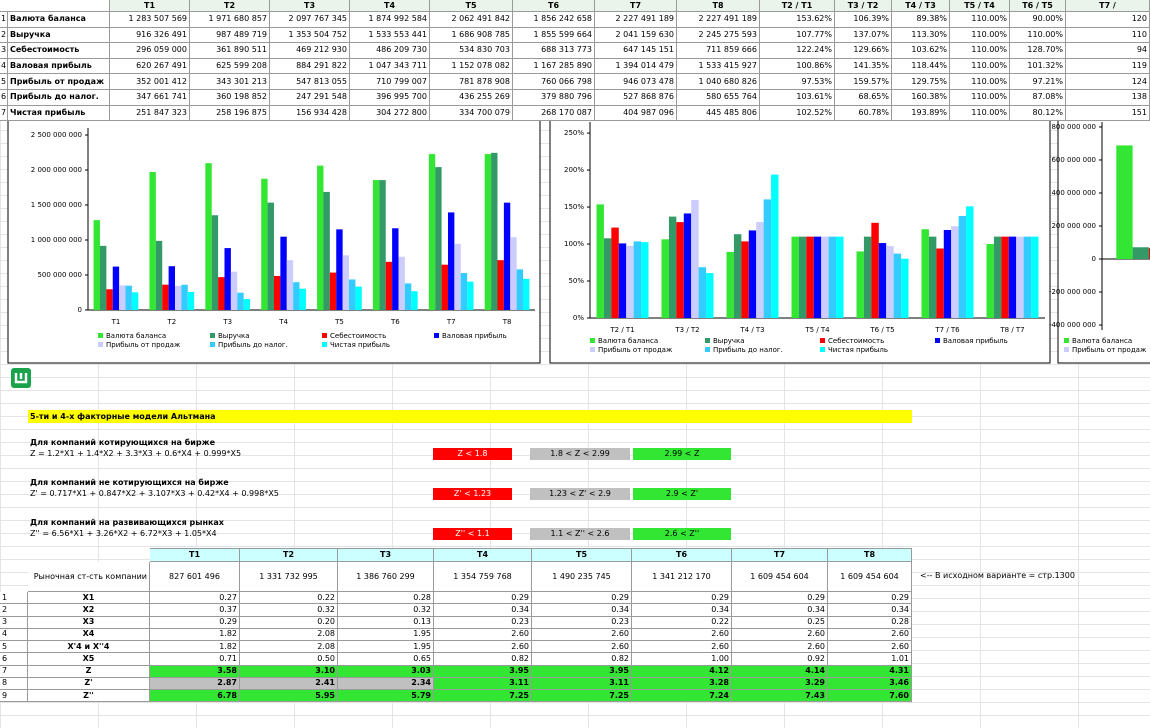  I want to click on table-cell: 296 059 000, so click(150, 51).